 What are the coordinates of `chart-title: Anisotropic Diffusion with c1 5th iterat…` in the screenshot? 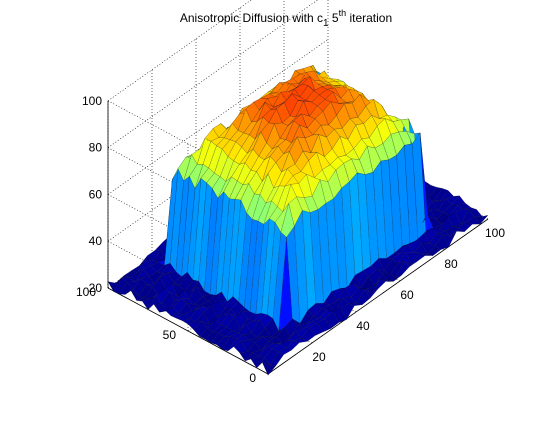 It's located at (286, 18).